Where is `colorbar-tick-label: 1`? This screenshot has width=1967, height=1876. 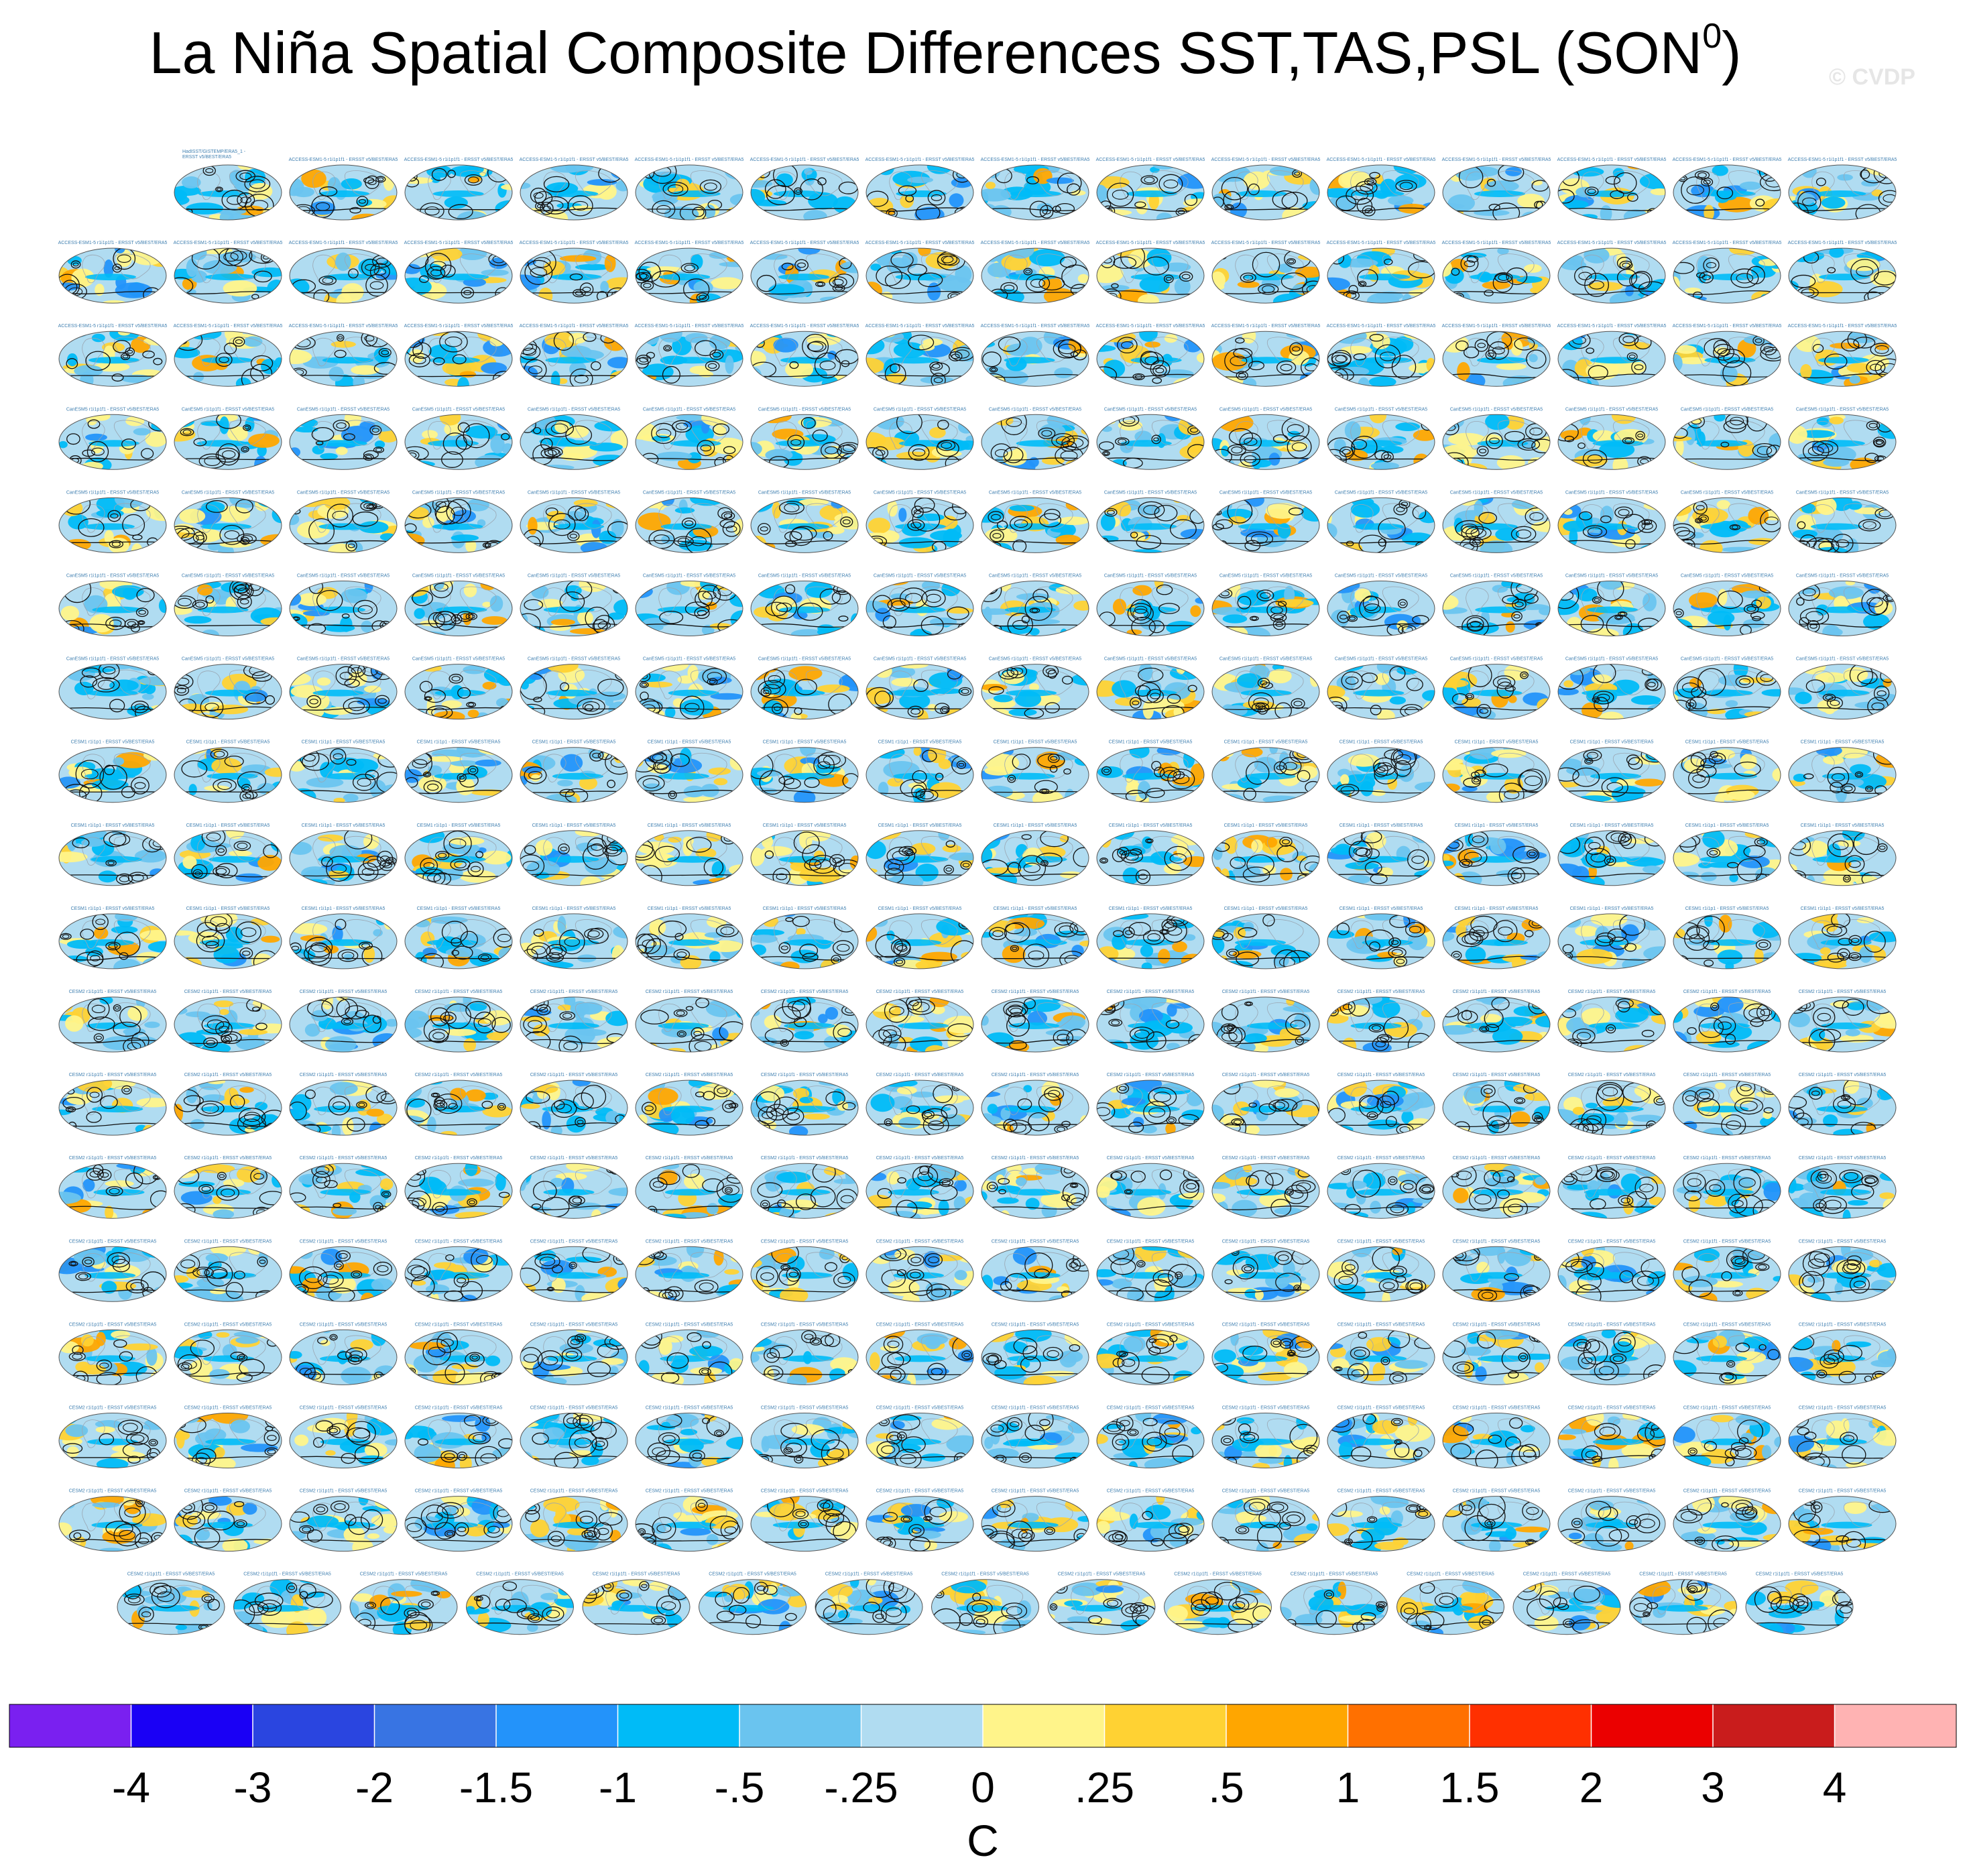
colorbar-tick-label: 1 is located at coordinates (1348, 1787).